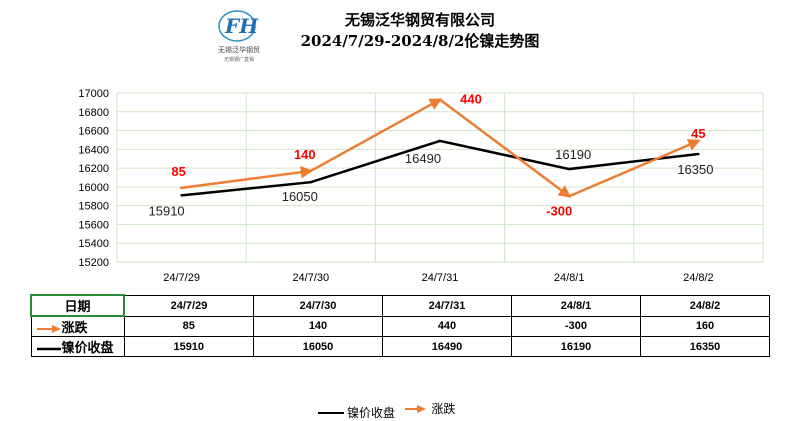 This screenshot has width=791, height=421. Describe the element at coordinates (74, 327) in the screenshot. I see `row-label-text: 涨跌` at that location.